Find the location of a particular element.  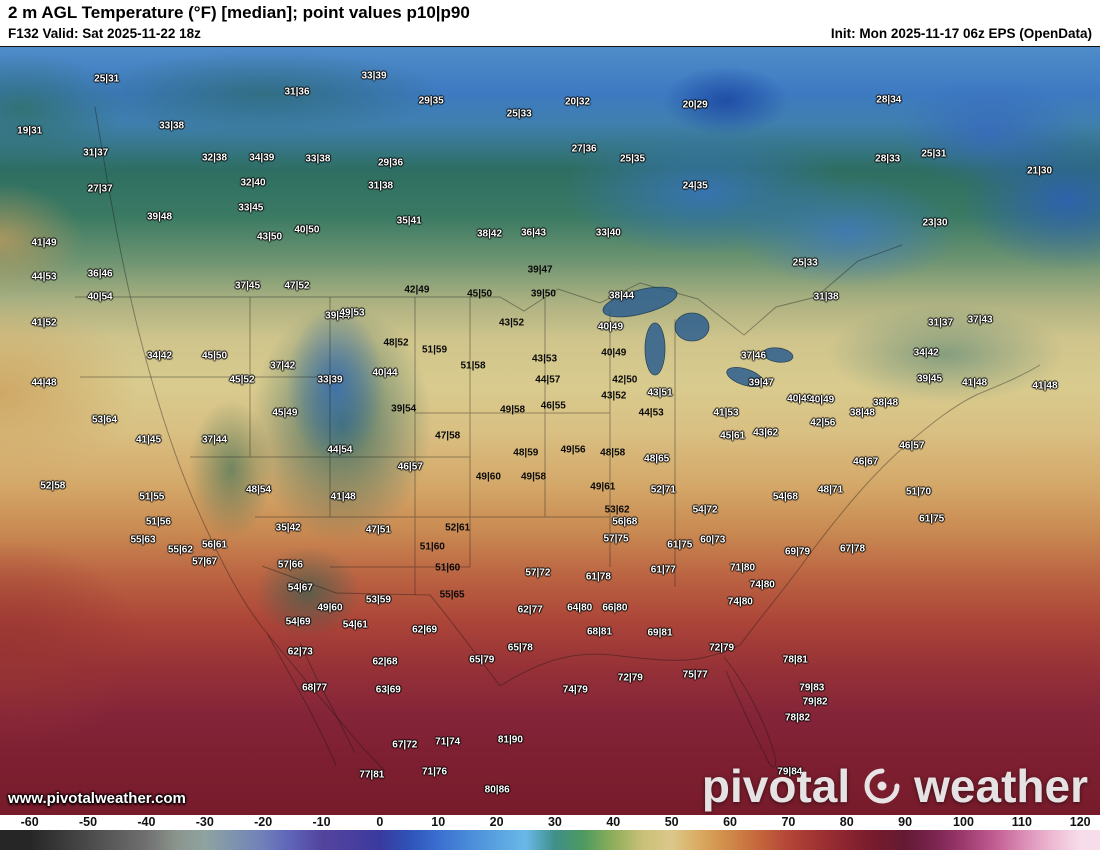

point-value-label: 52|61 is located at coordinates (458, 528).